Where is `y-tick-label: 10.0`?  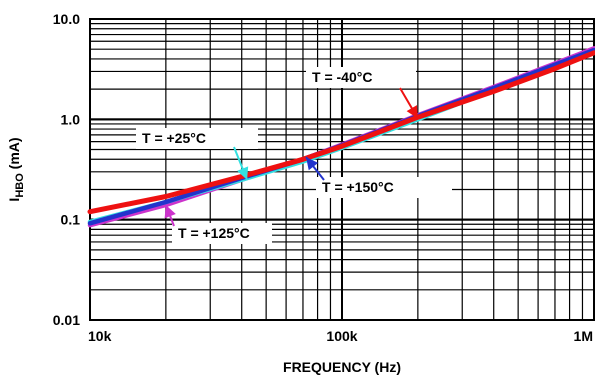
y-tick-label: 10.0 is located at coordinates (66, 19).